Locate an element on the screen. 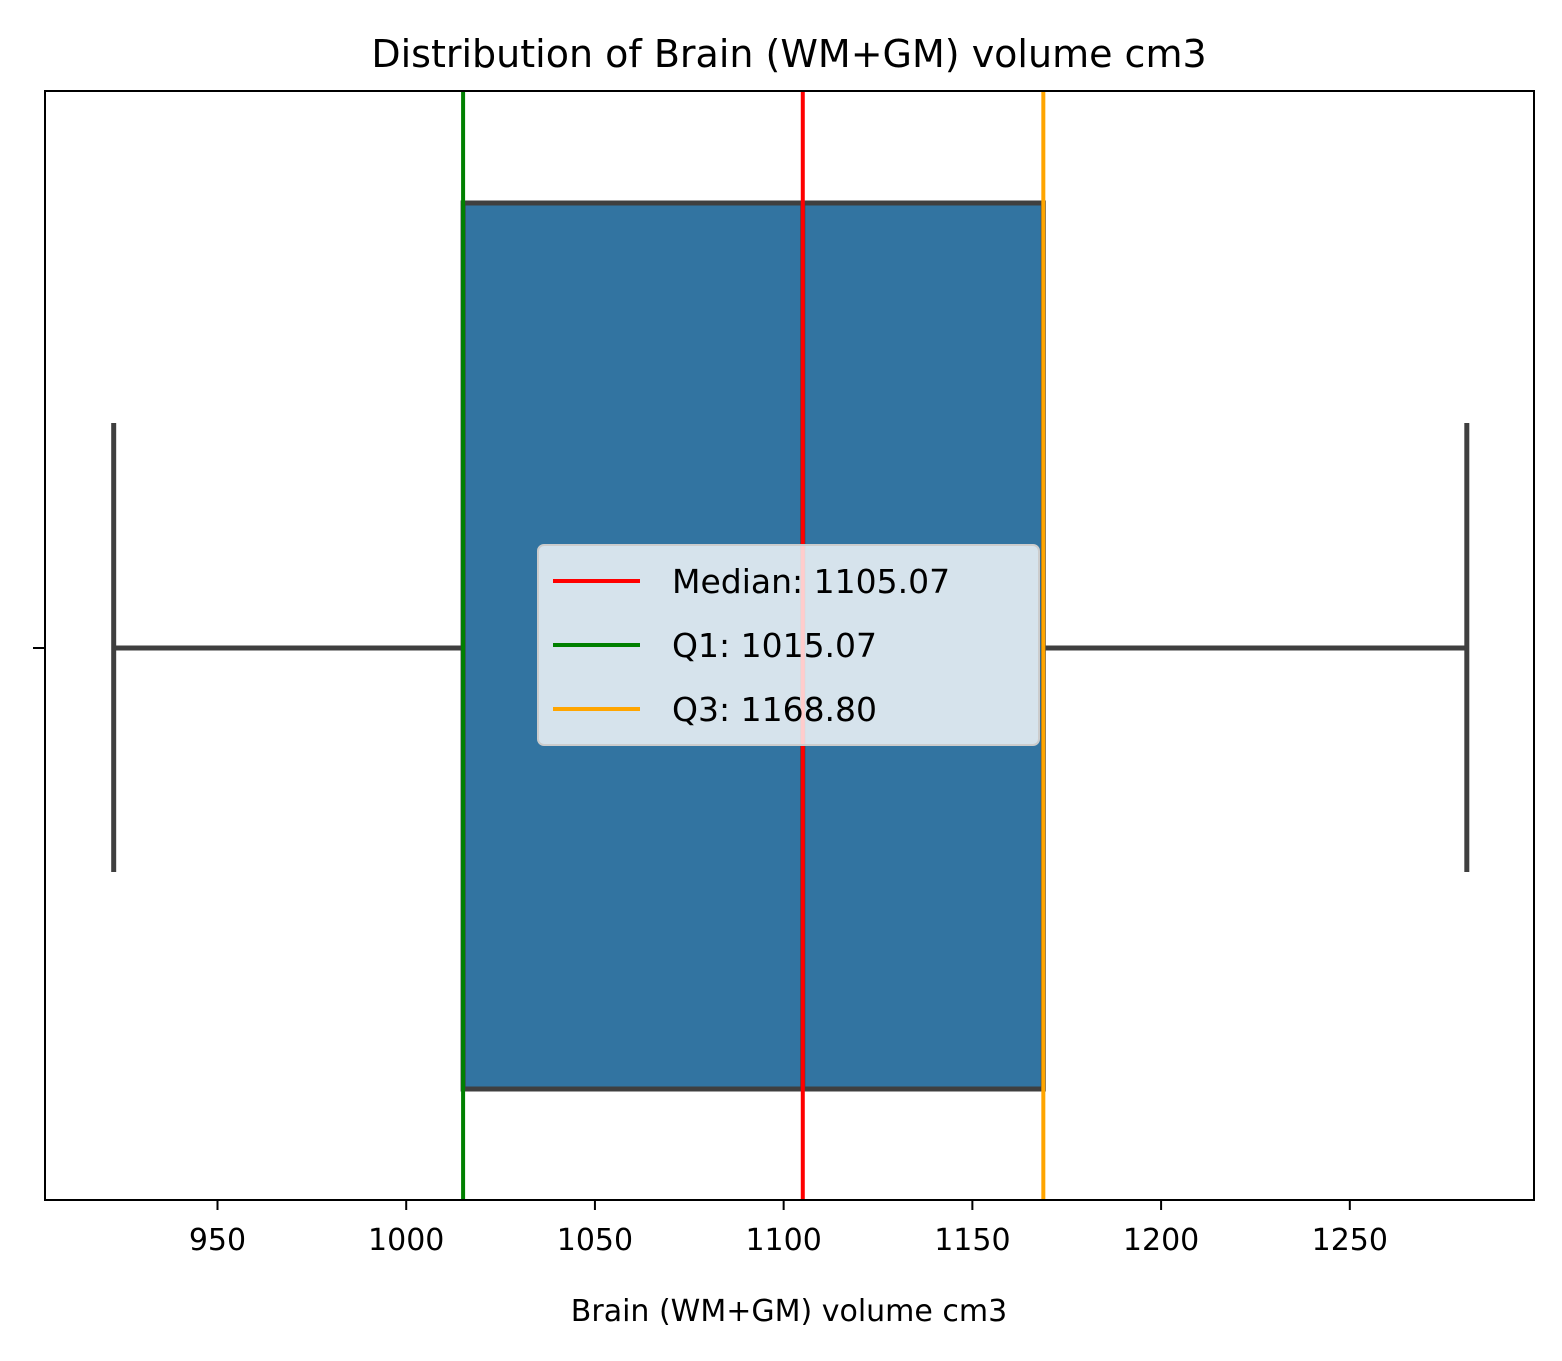 Image resolution: width=1562 pixels, height=1361 pixels. x-axis-label: Brain (WM+GM) volume cm3 is located at coordinates (789, 1311).